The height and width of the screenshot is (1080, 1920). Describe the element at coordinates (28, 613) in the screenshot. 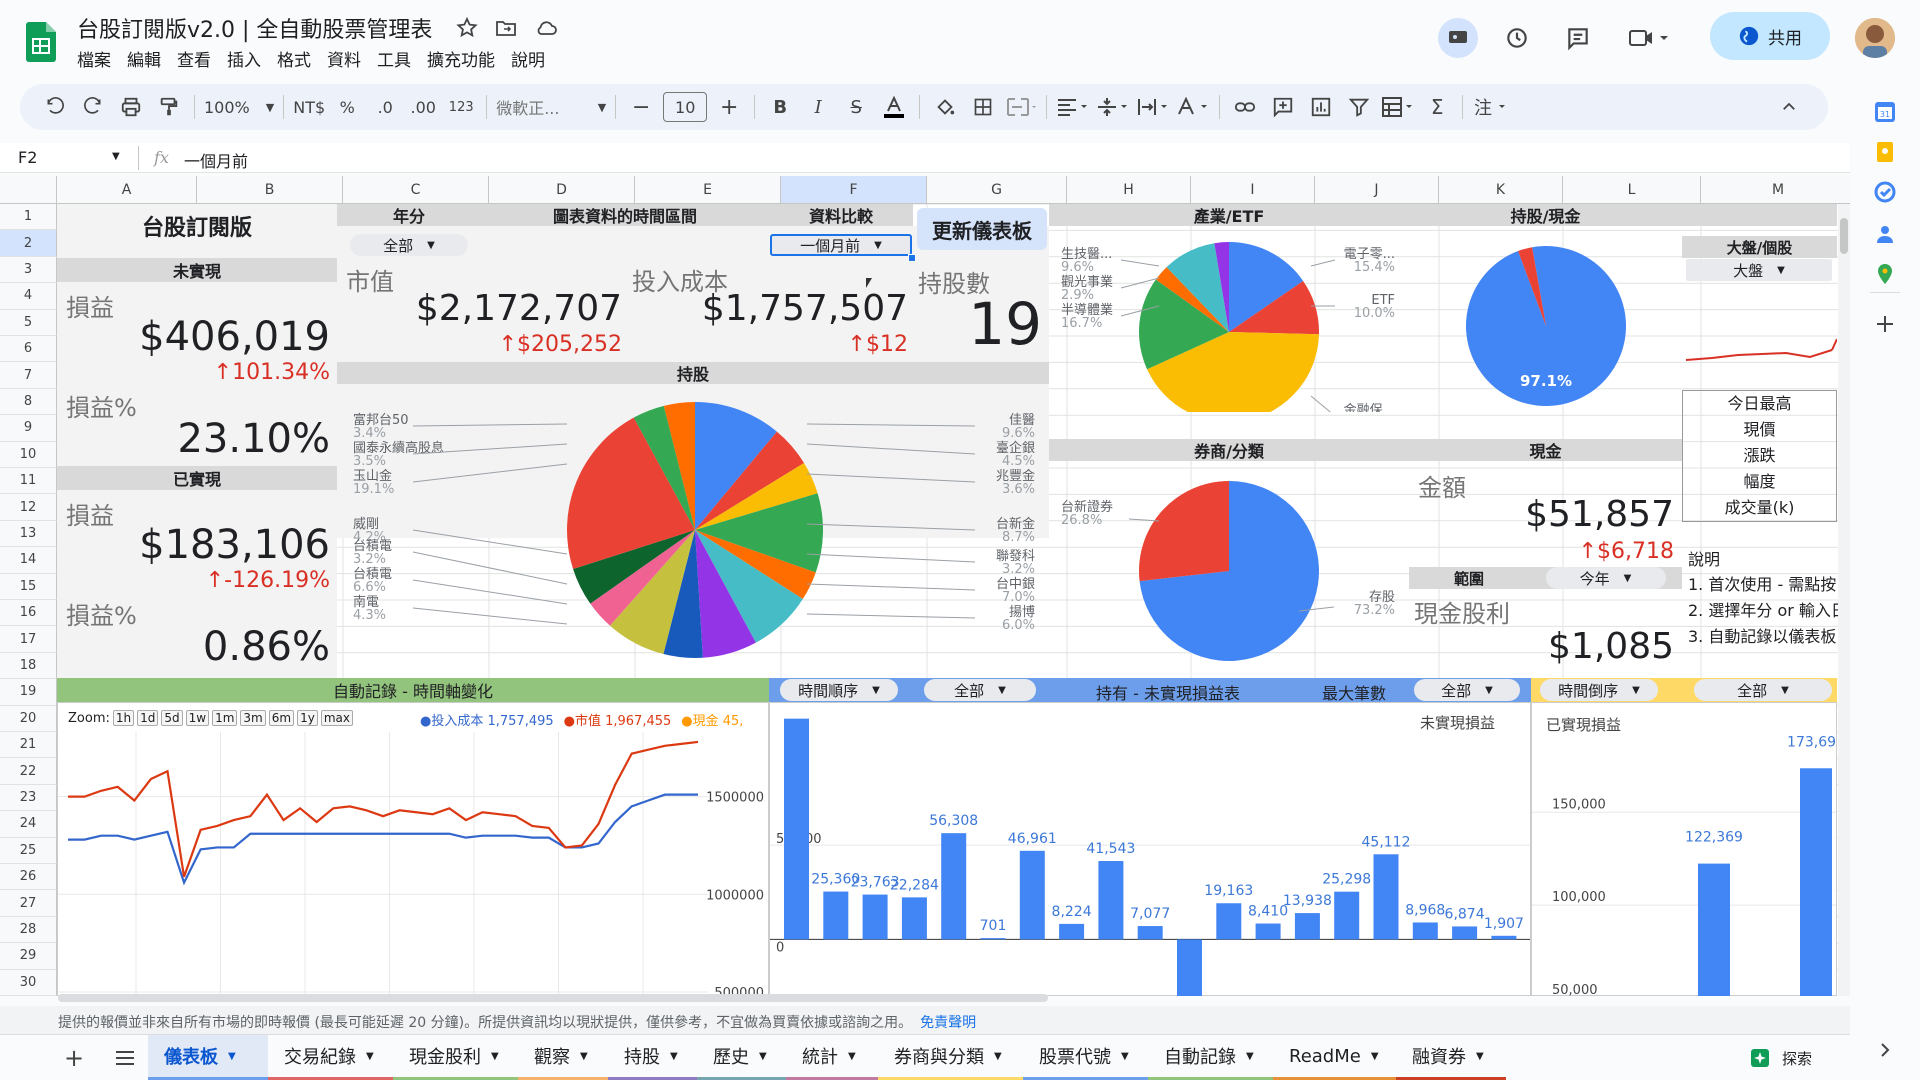

I see `row-header-16: 16` at that location.